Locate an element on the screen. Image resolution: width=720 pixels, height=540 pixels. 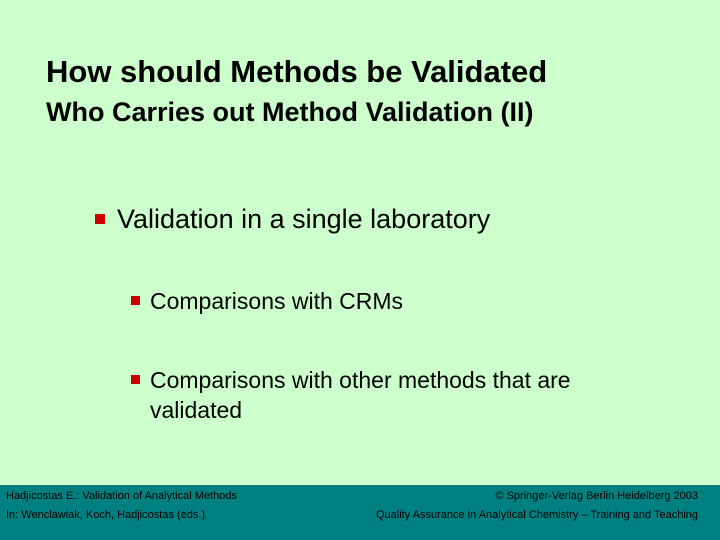
bullet-text: Validation in a single laboratory is located at coordinates (304, 219).